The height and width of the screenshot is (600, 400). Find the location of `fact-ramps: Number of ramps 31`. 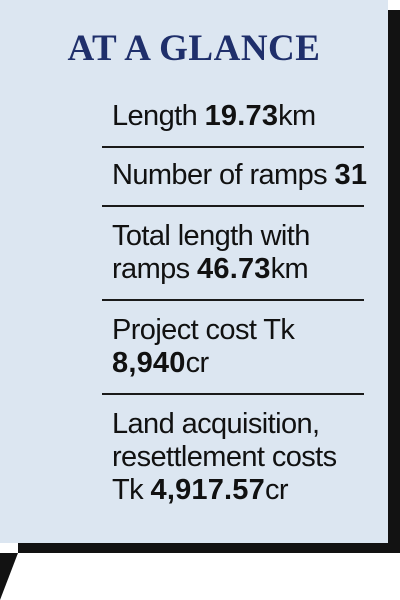

fact-ramps: Number of ramps 31 is located at coordinates (244, 175).